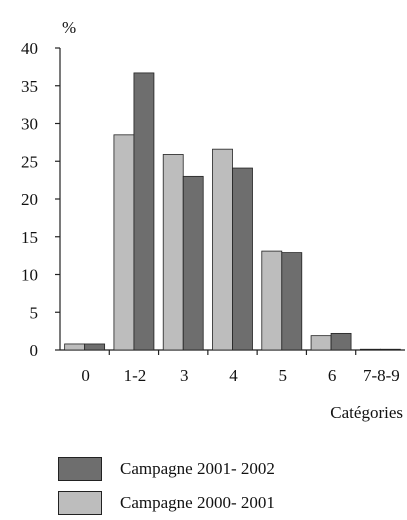 The height and width of the screenshot is (520, 407). Describe the element at coordinates (29, 161) in the screenshot. I see `y-tick-label: 25` at that location.